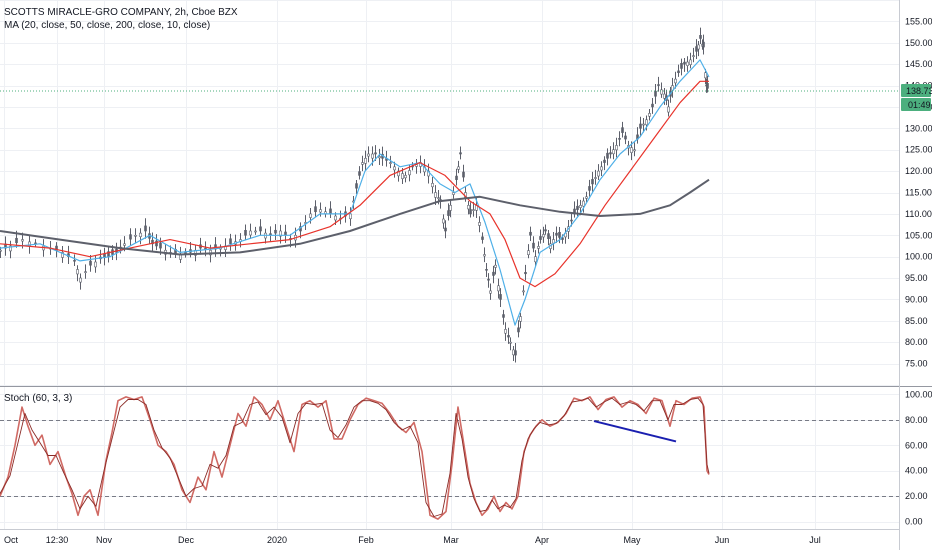 This screenshot has width=932, height=550. I want to click on time-tick-label: 12:30, so click(57, 540).